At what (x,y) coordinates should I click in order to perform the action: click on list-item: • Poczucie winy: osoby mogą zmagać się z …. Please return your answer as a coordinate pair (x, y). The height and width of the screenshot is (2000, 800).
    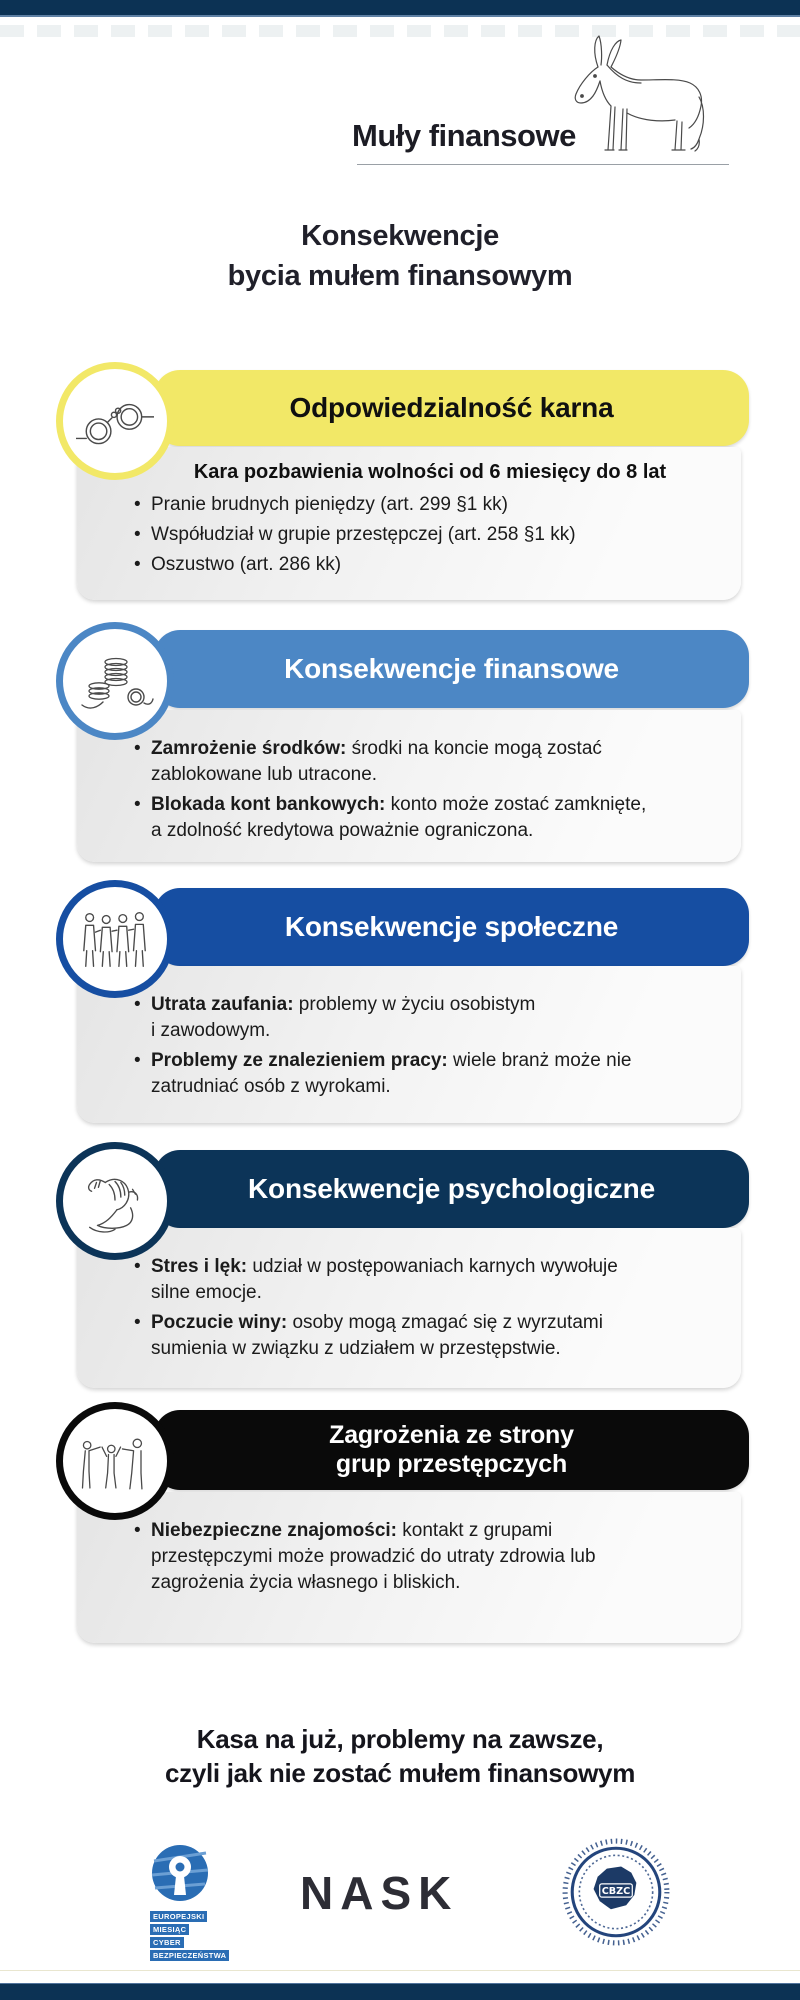
    Looking at the image, I should click on (368, 1335).